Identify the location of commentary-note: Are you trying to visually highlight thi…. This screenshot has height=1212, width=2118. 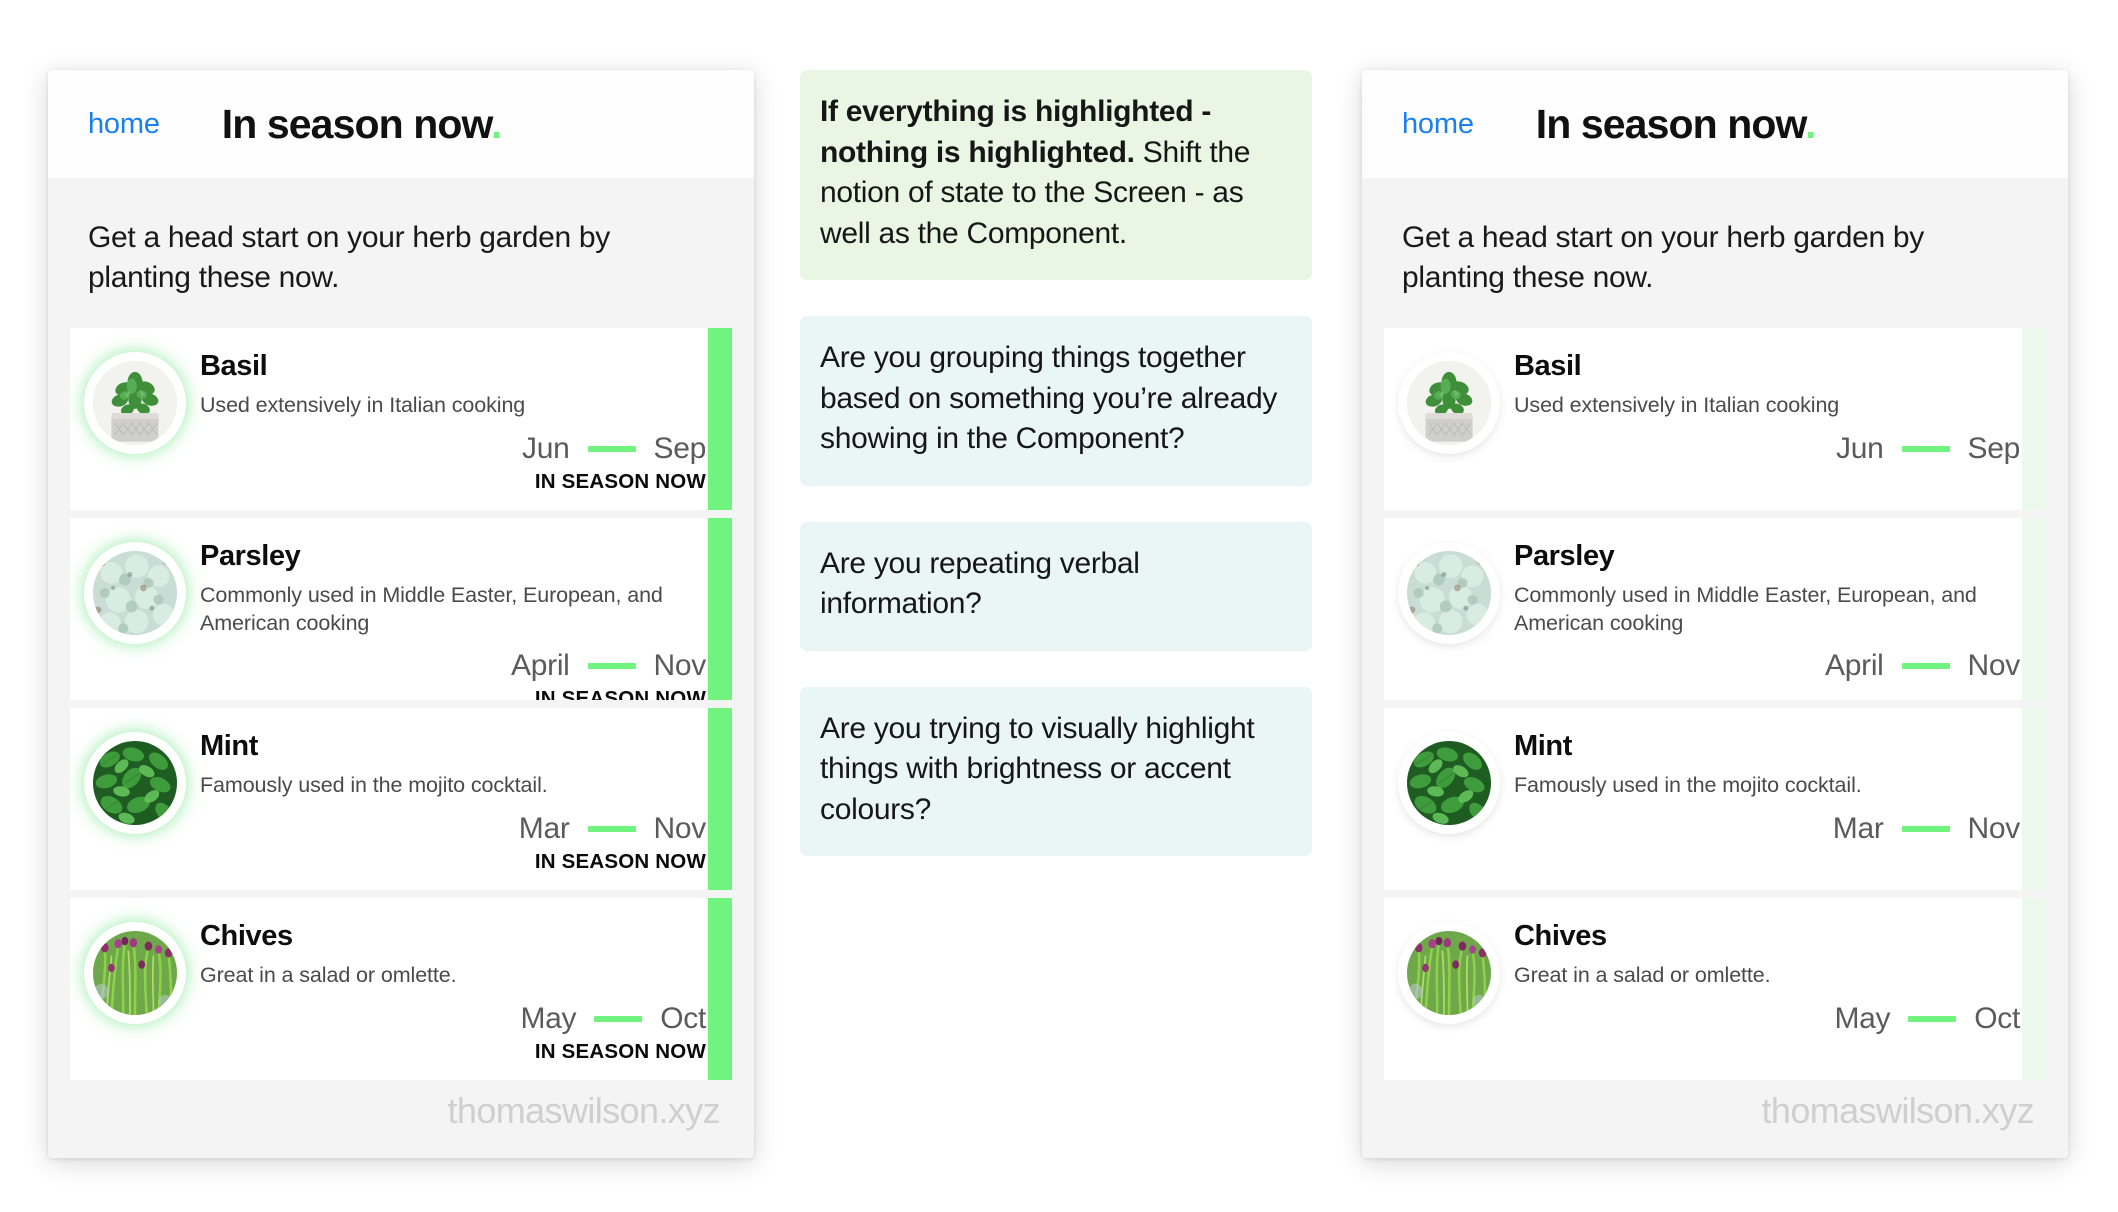
(1056, 771).